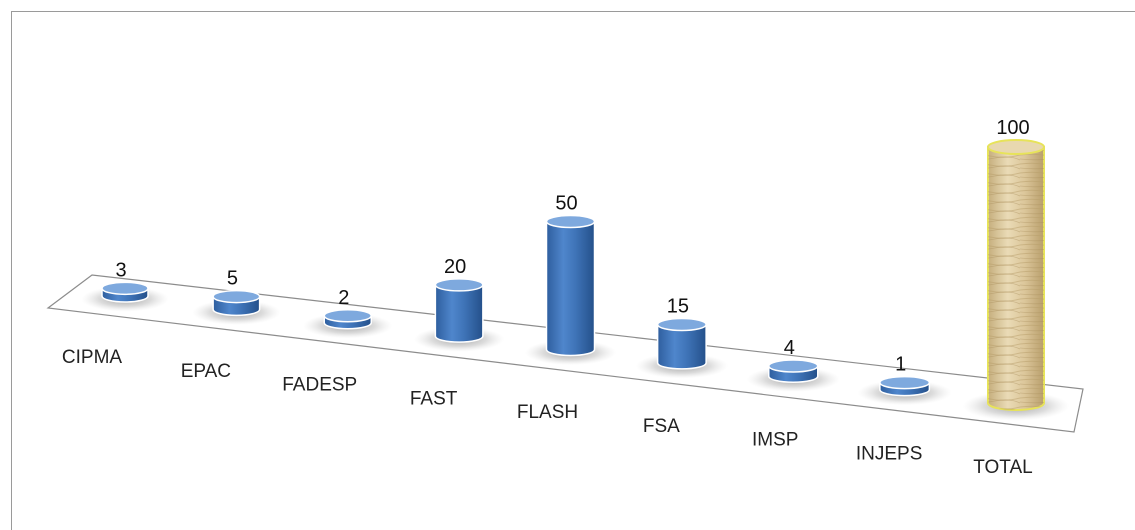 This screenshot has width=1135, height=530. I want to click on bar-fsa, so click(681, 343).